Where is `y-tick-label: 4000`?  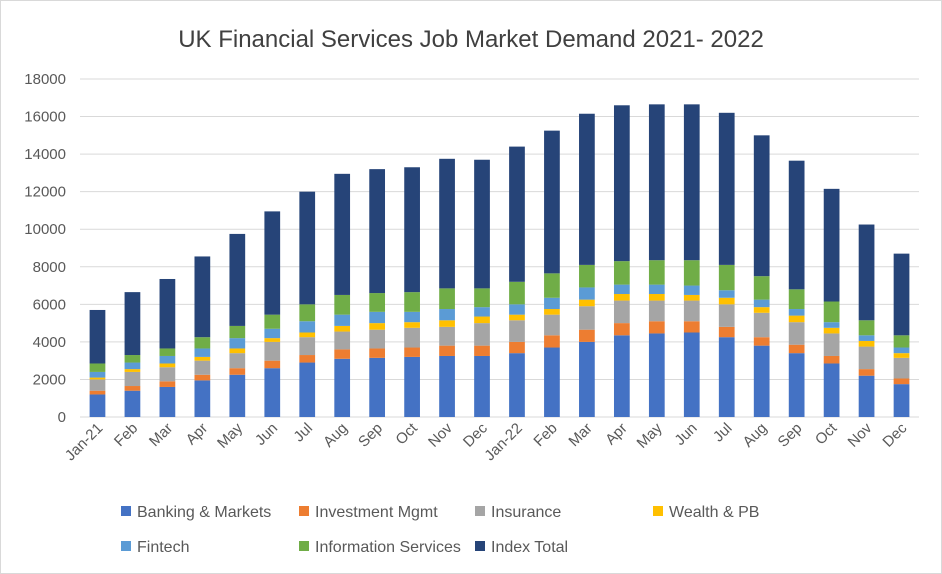
y-tick-label: 4000 is located at coordinates (49, 342).